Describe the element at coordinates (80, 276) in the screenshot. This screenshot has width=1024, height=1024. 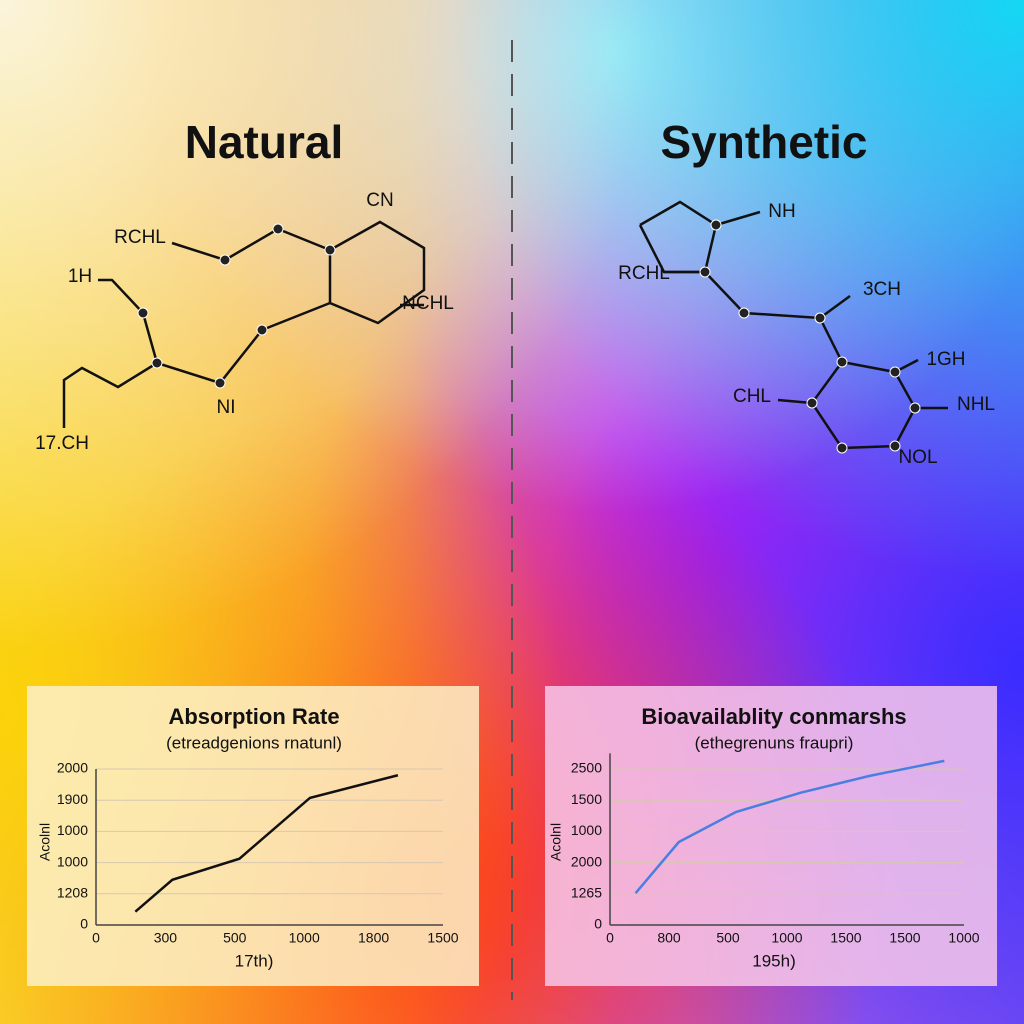
I see `atom-label: 1H` at that location.